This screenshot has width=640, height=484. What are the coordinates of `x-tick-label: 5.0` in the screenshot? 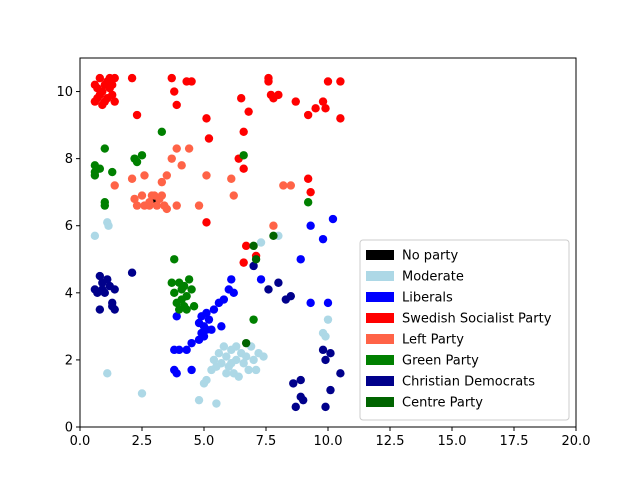 It's located at (204, 441).